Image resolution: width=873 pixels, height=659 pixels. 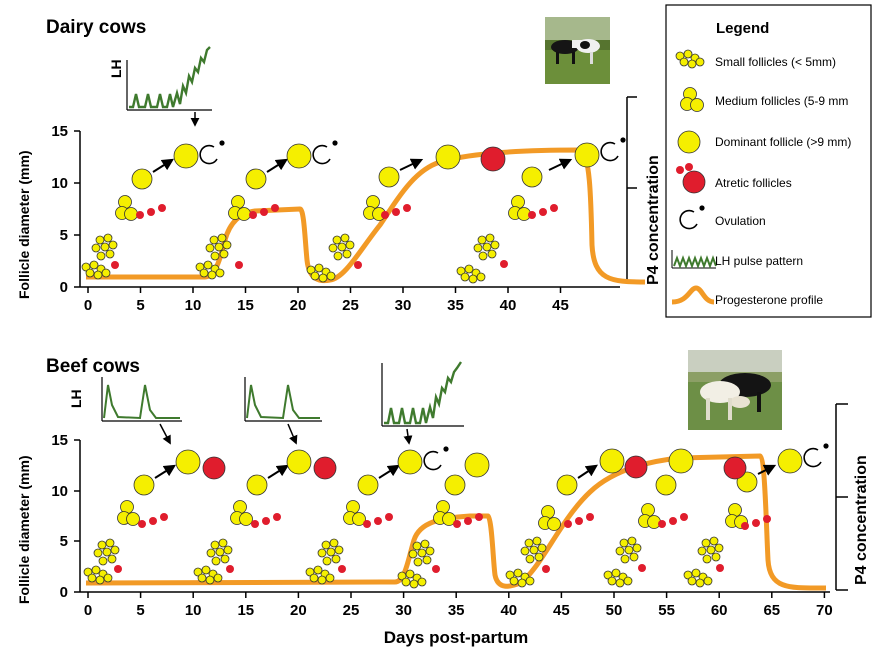 I want to click on beef-ylabel: Follicle diameter (mm), so click(x=24, y=529).